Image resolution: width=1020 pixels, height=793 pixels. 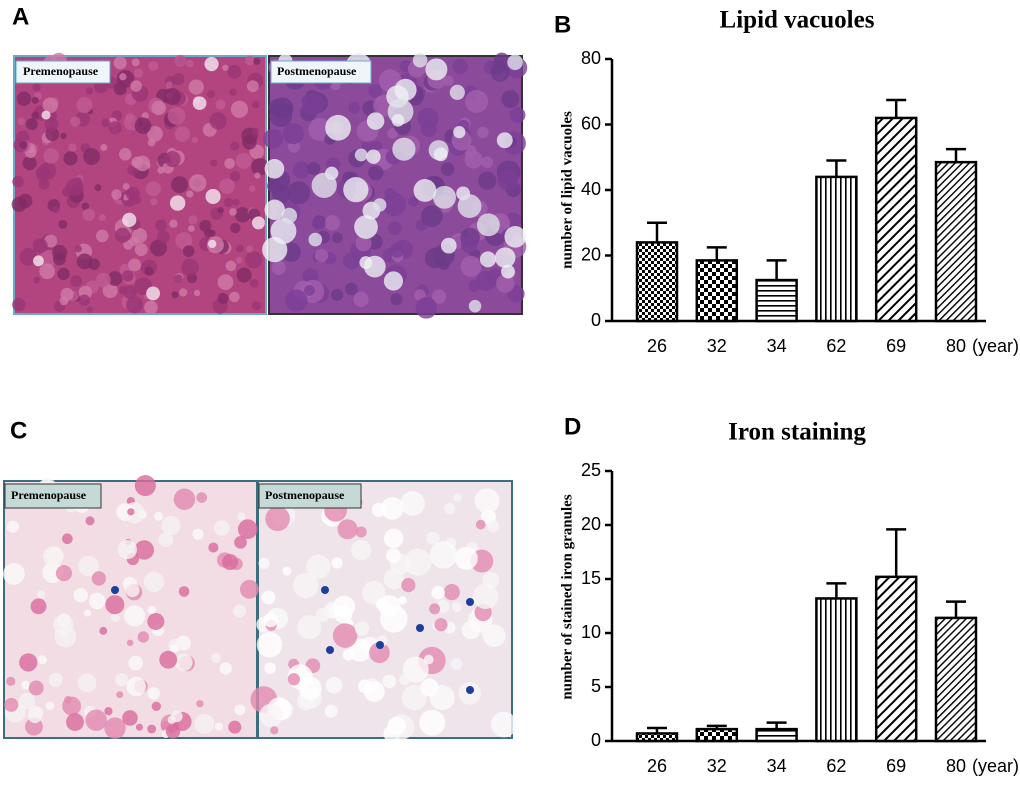 I want to click on panel-label: B, so click(x=562, y=24).